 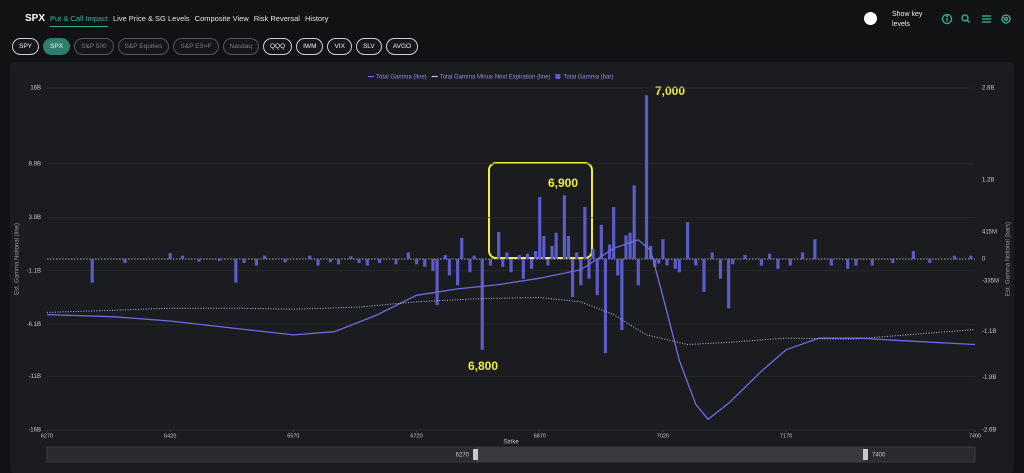 What do you see at coordinates (143, 46) in the screenshot?
I see `ticker-chip: S&P Equities` at bounding box center [143, 46].